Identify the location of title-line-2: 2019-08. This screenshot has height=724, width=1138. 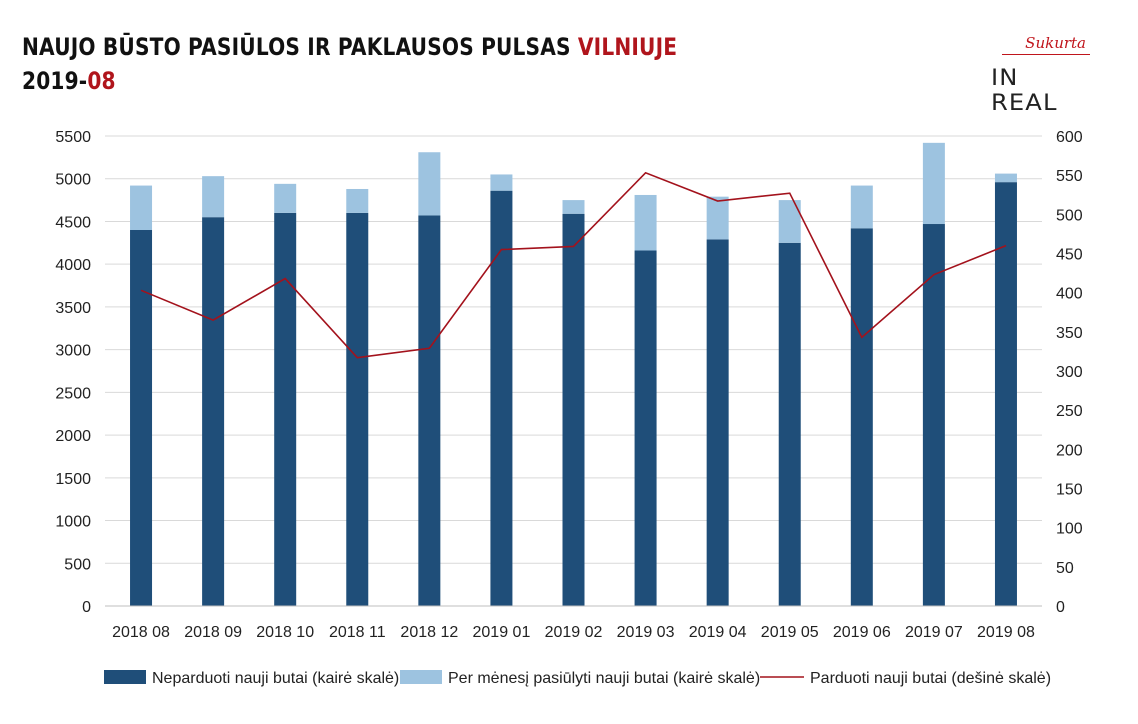
(349, 81).